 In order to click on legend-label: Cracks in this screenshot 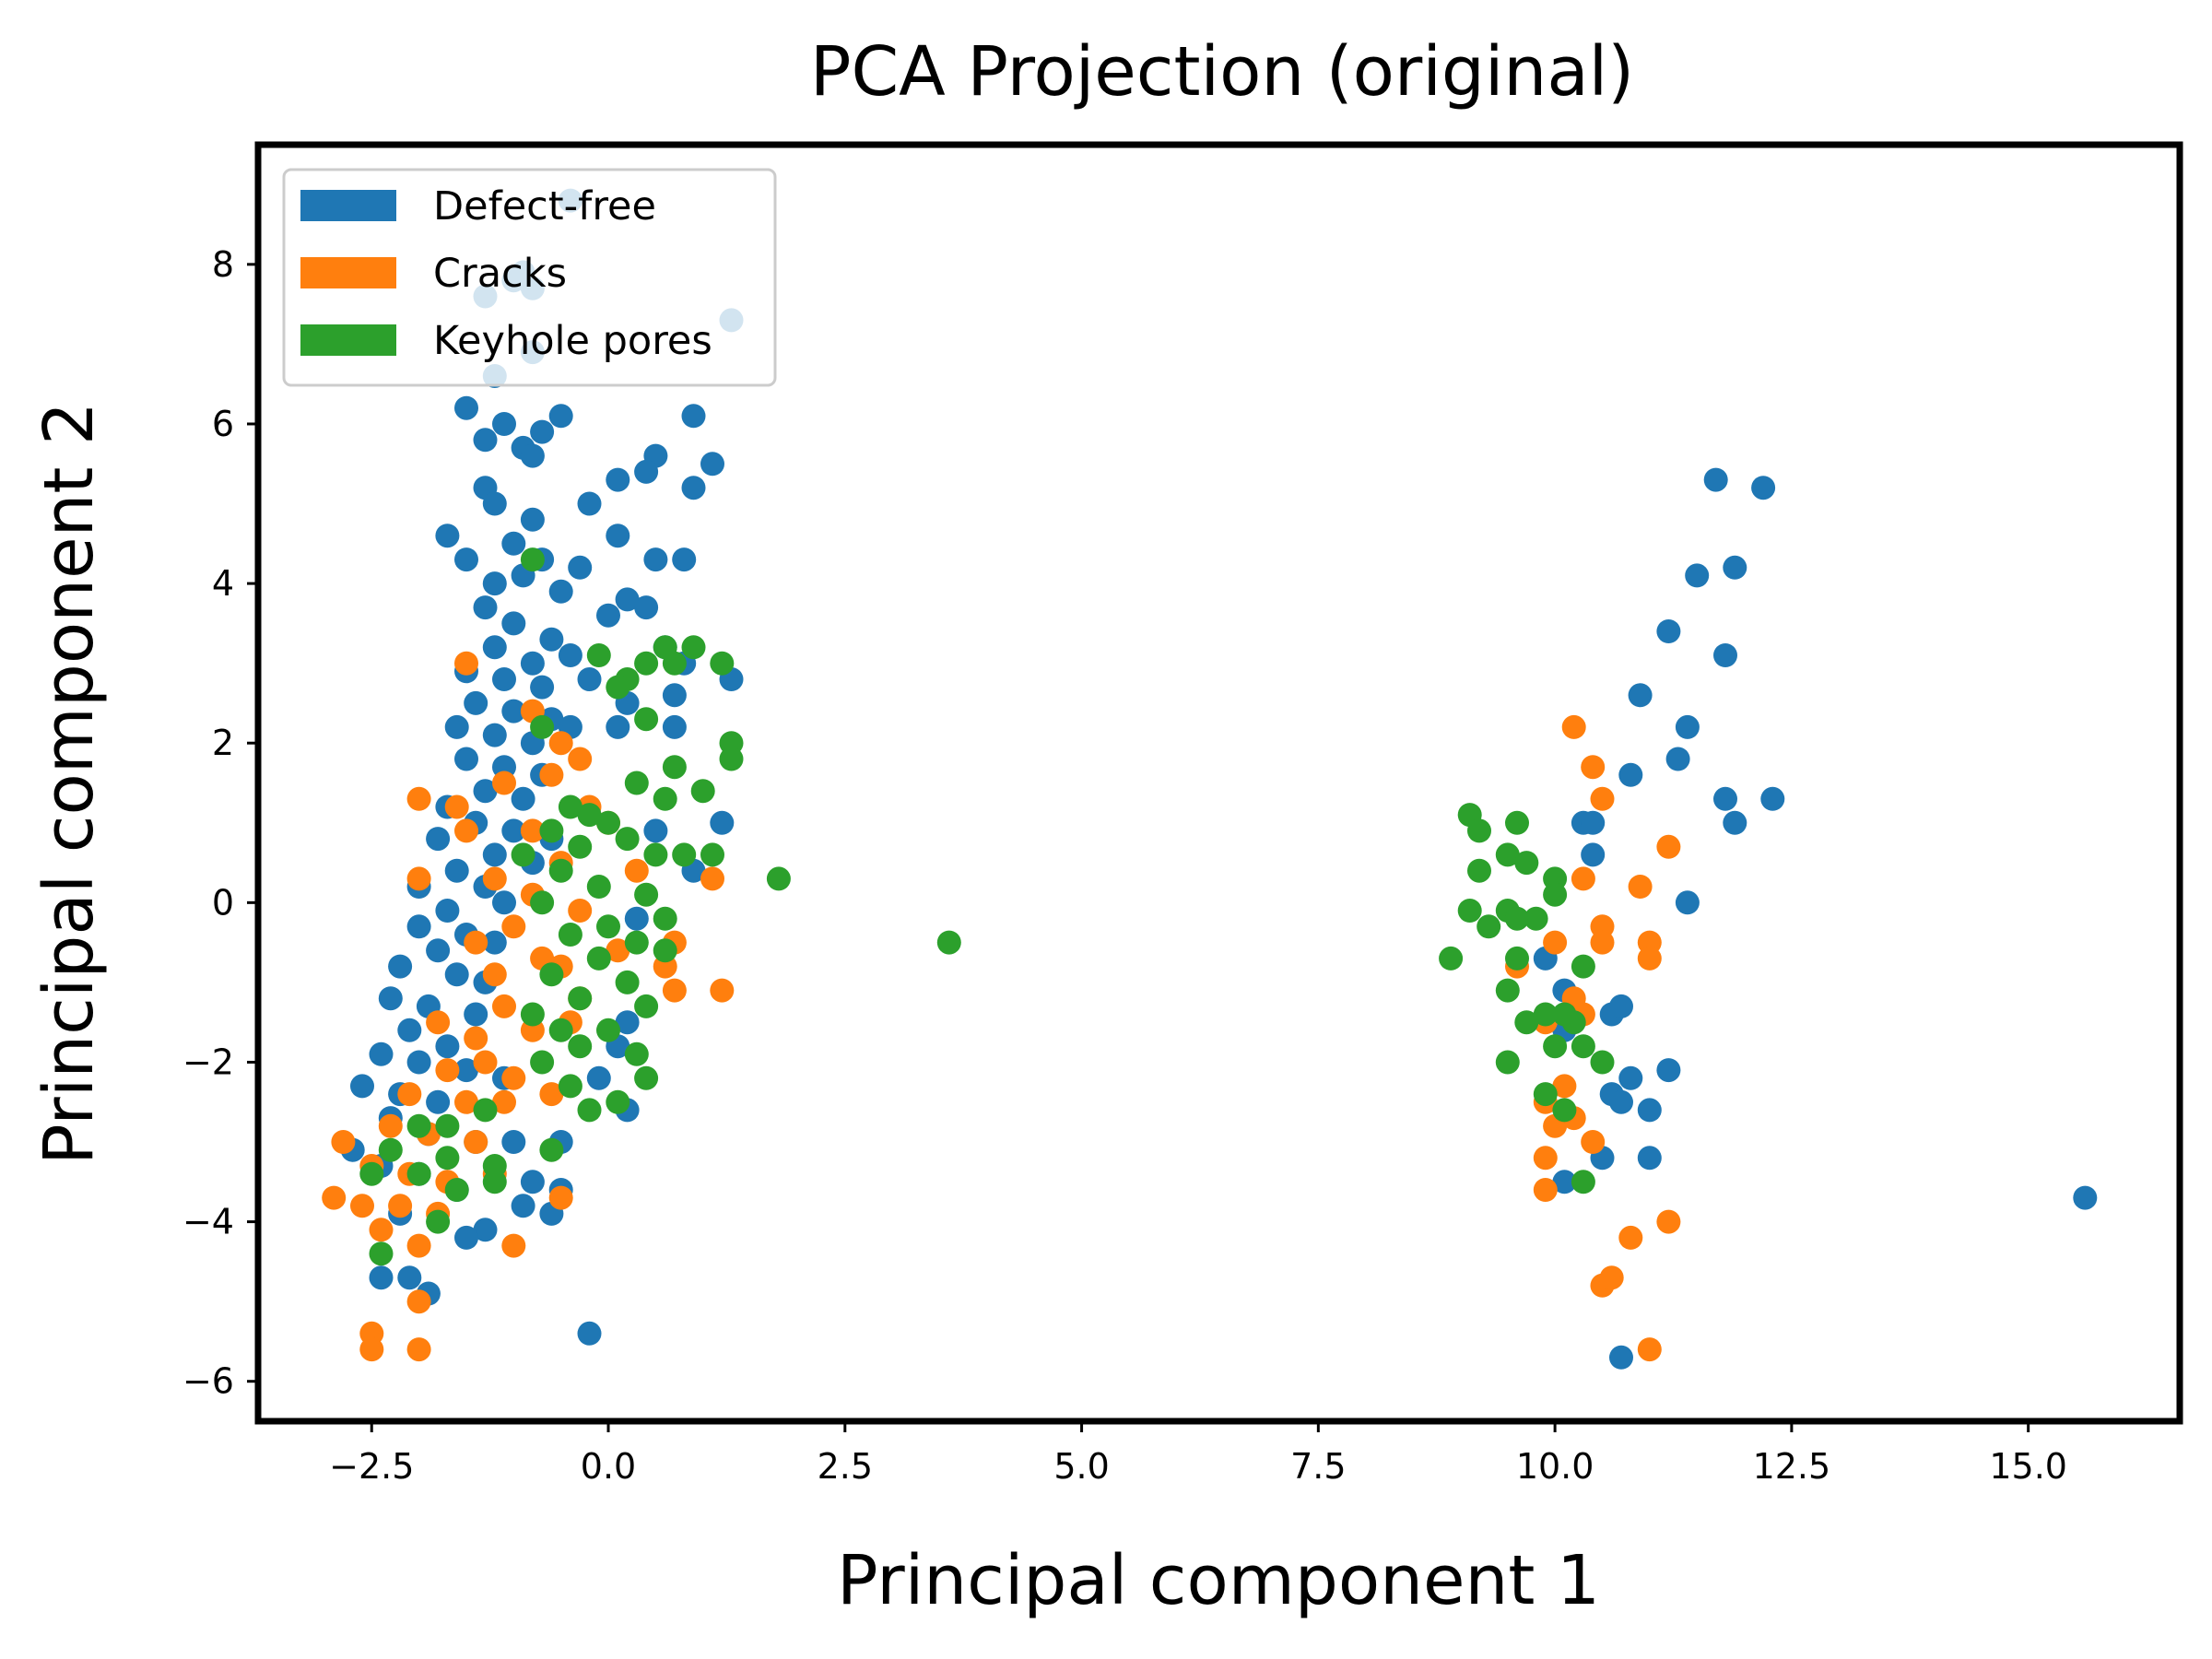, I will do `click(500, 274)`.